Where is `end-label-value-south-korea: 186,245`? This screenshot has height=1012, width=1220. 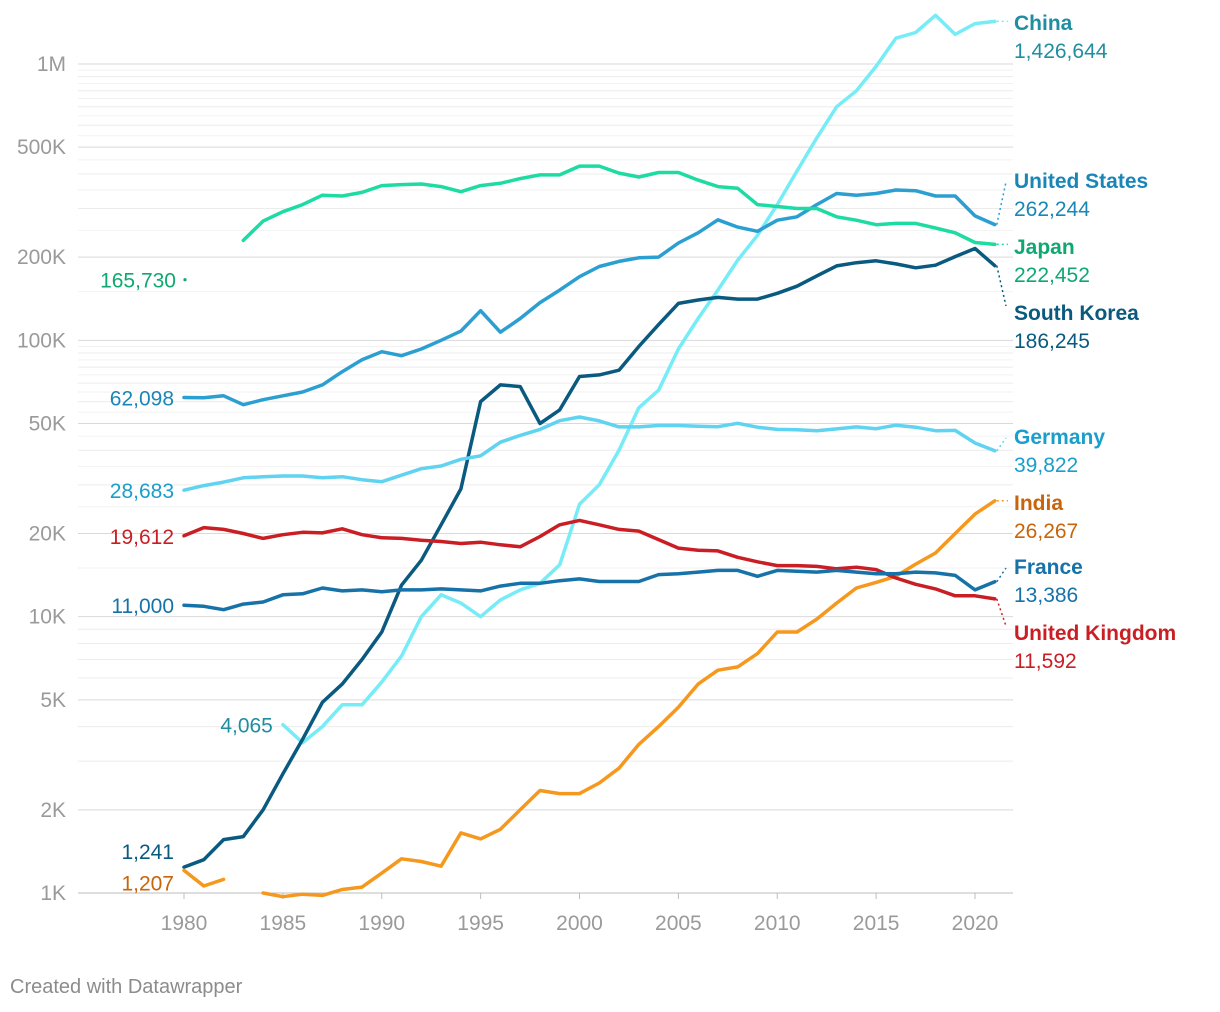
end-label-value-south-korea: 186,245 is located at coordinates (1052, 341).